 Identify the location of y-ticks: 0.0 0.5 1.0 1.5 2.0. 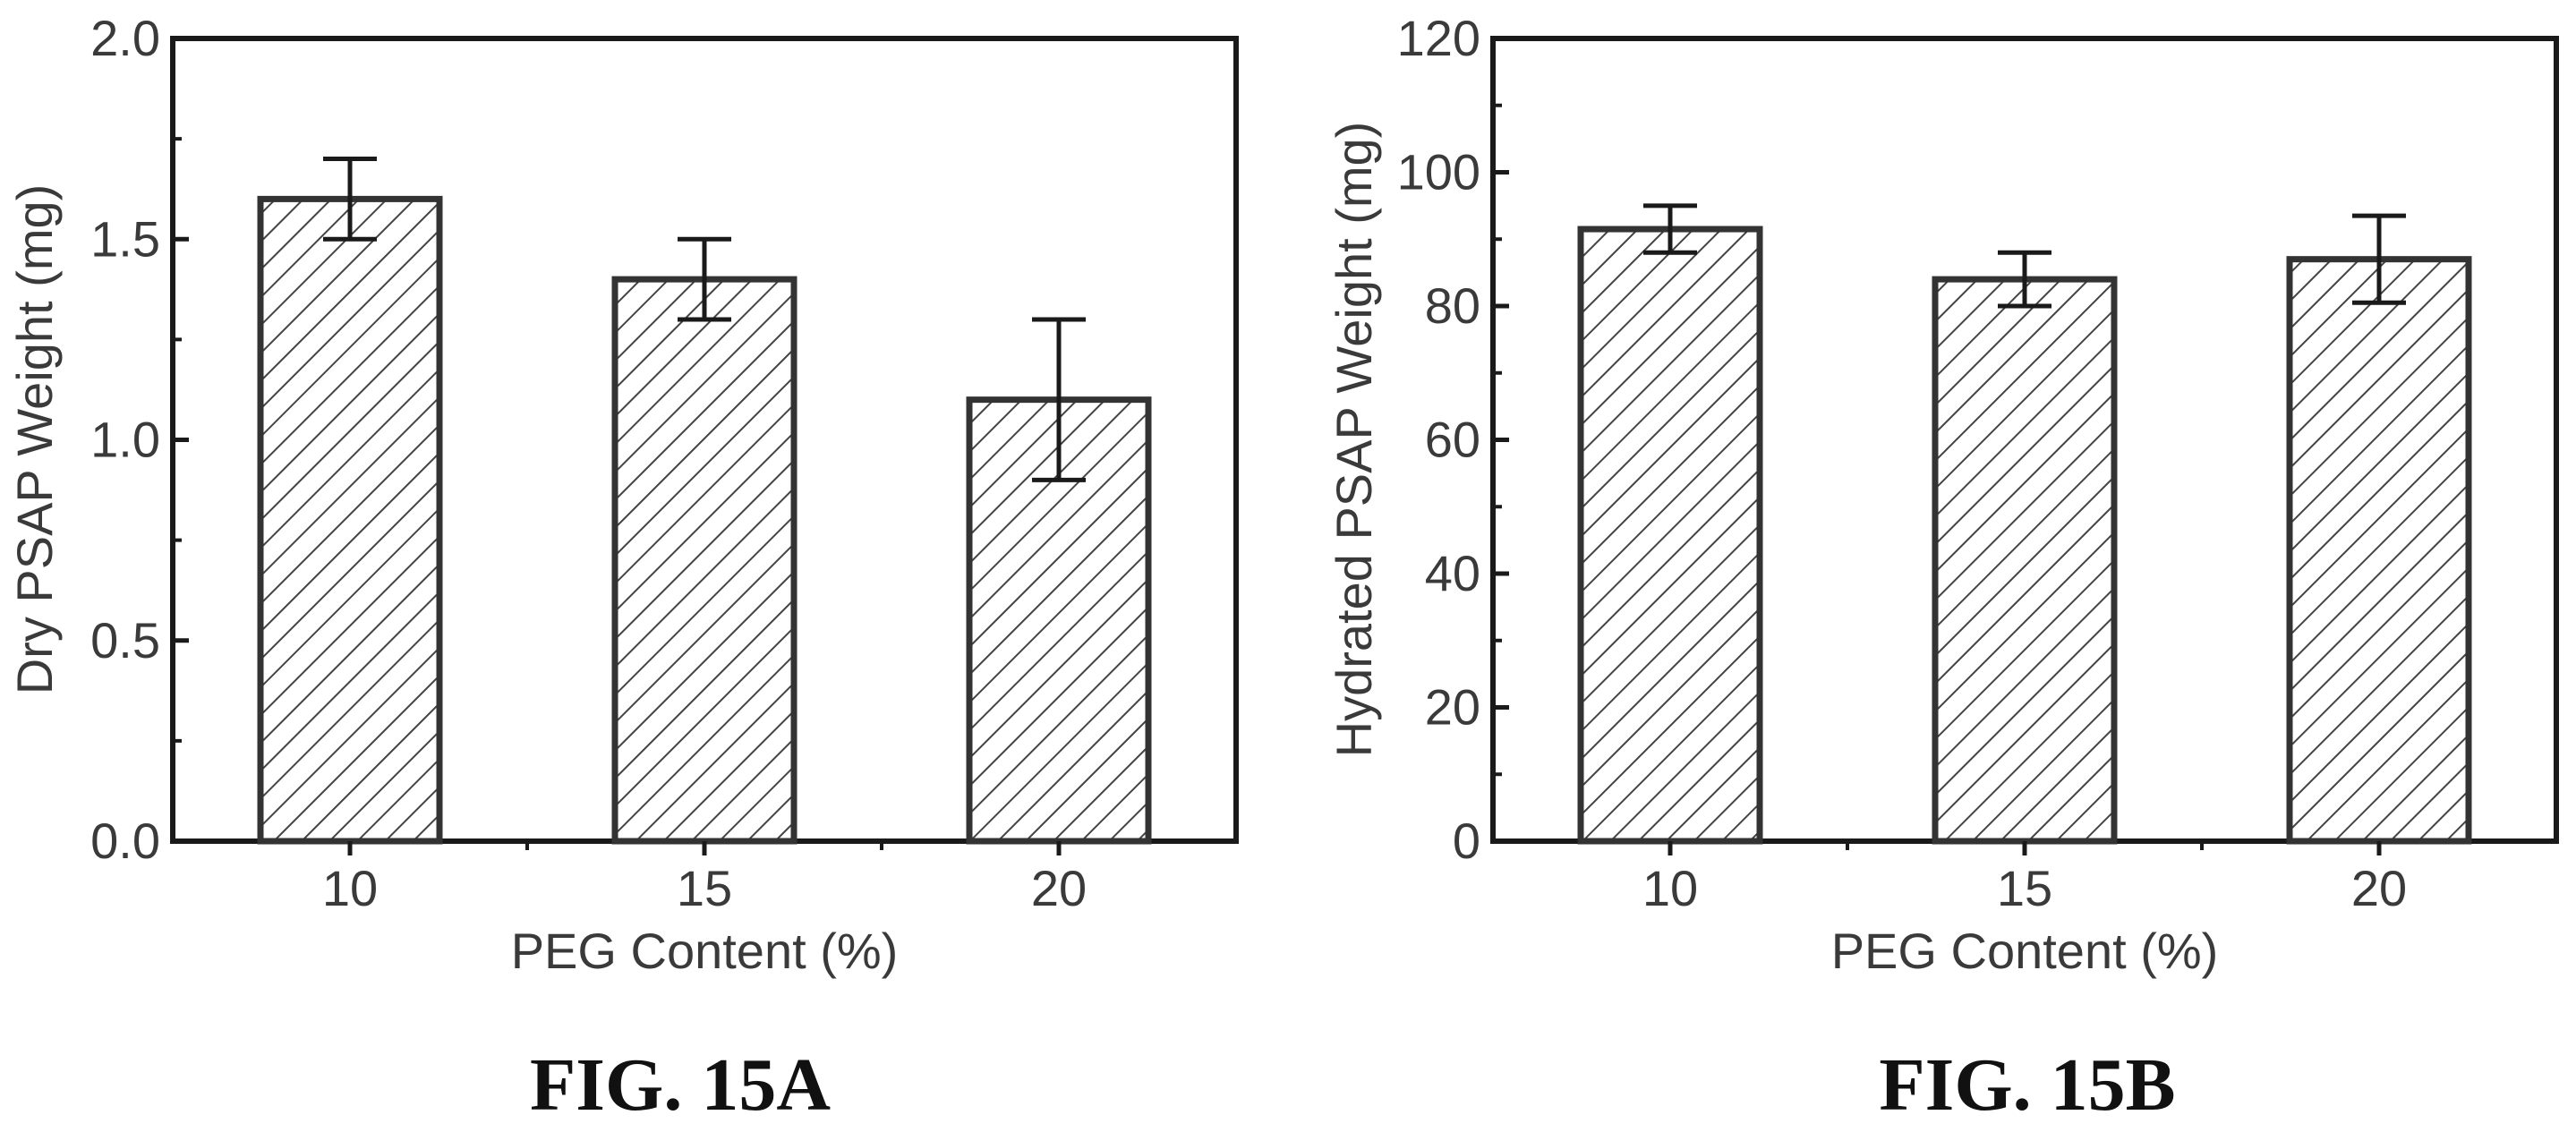
(139, 439).